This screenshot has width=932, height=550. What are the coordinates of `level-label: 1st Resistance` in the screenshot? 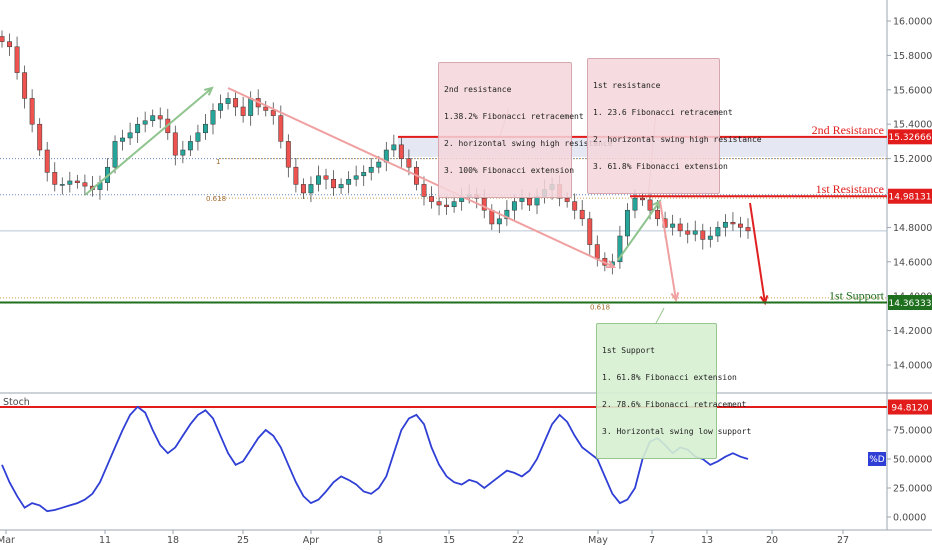 It's located at (850, 189).